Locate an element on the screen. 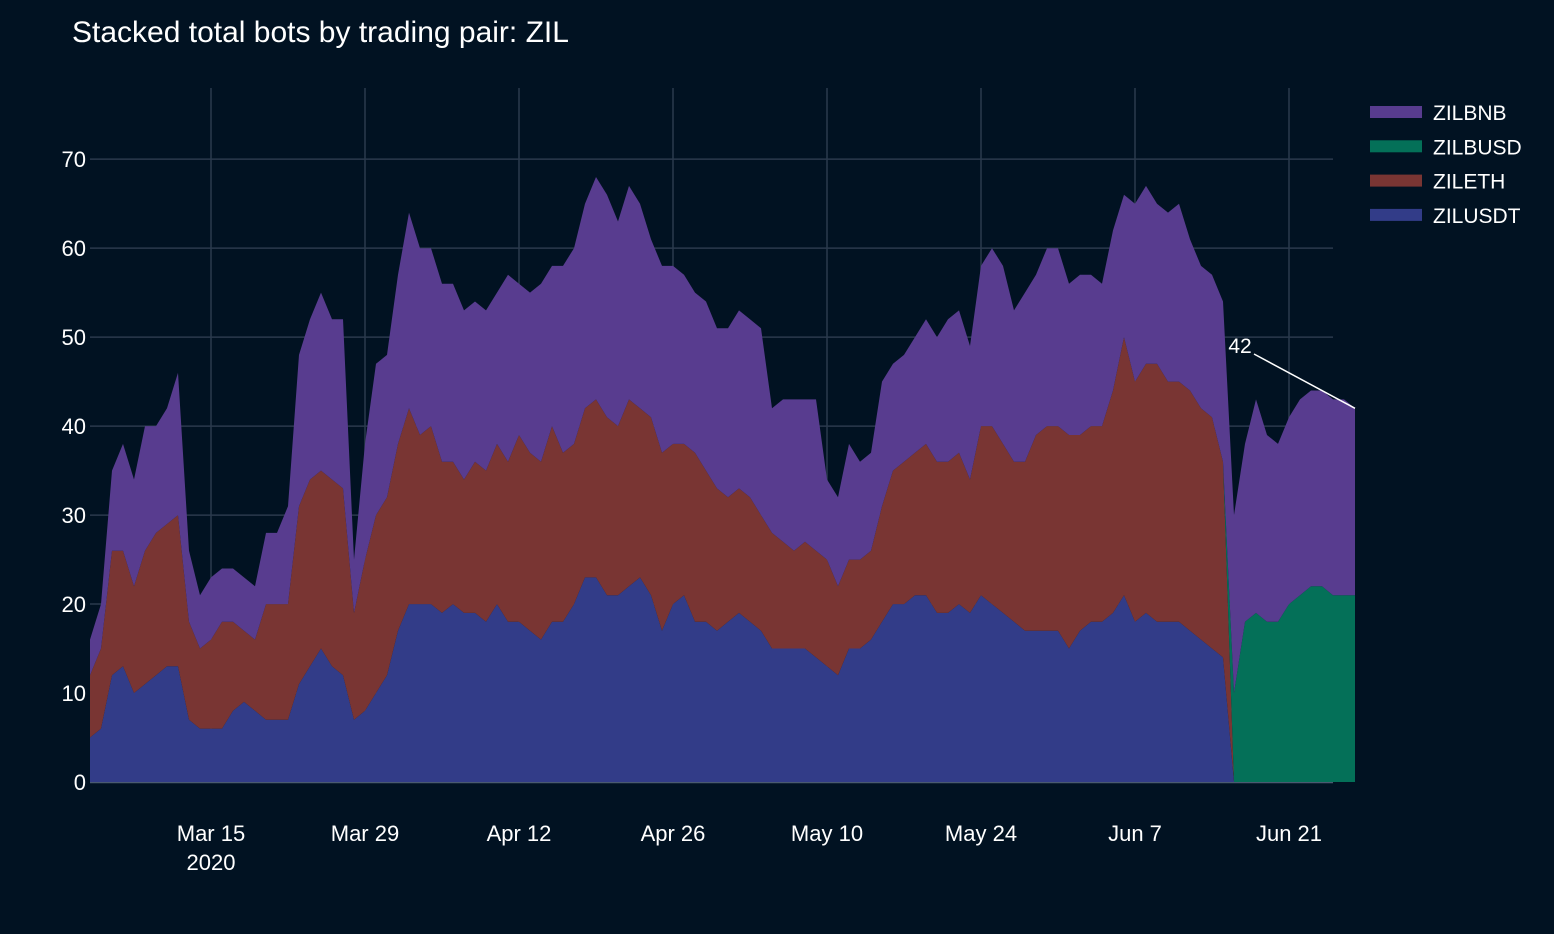  legend-label: ZILBNB is located at coordinates (1470, 113).